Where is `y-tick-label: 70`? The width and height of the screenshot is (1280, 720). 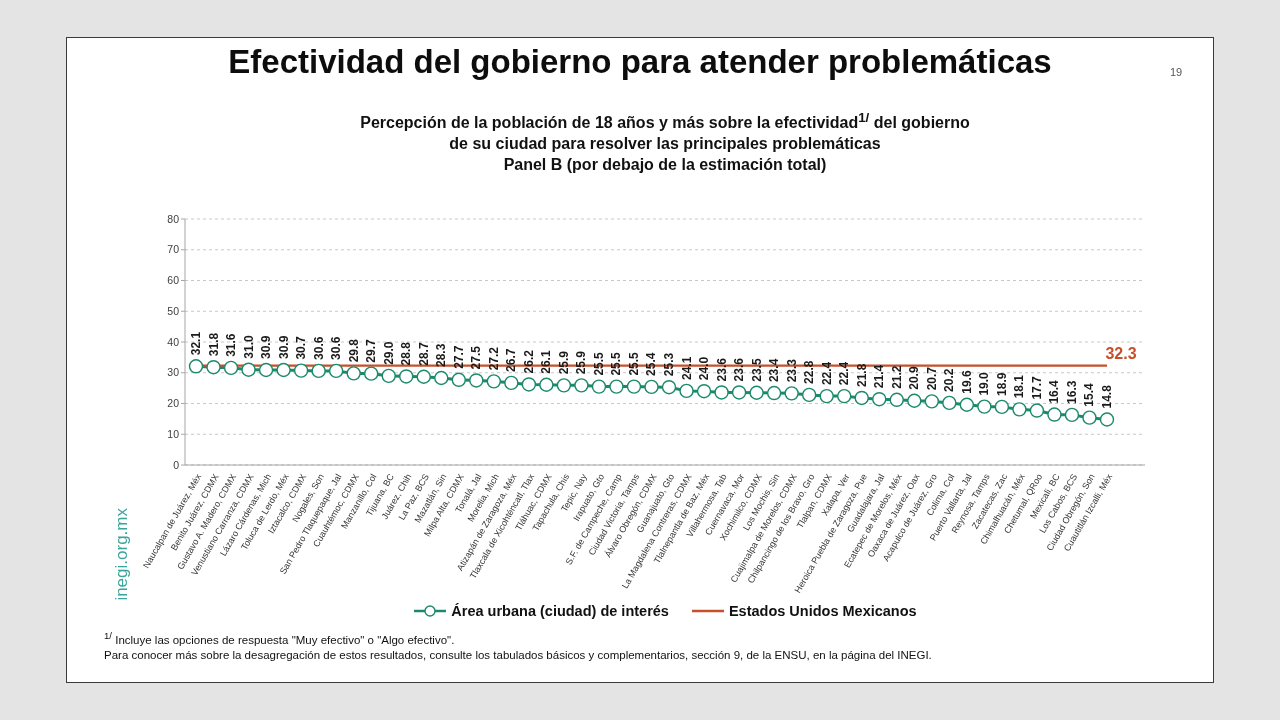
y-tick-label: 70 is located at coordinates (173, 249).